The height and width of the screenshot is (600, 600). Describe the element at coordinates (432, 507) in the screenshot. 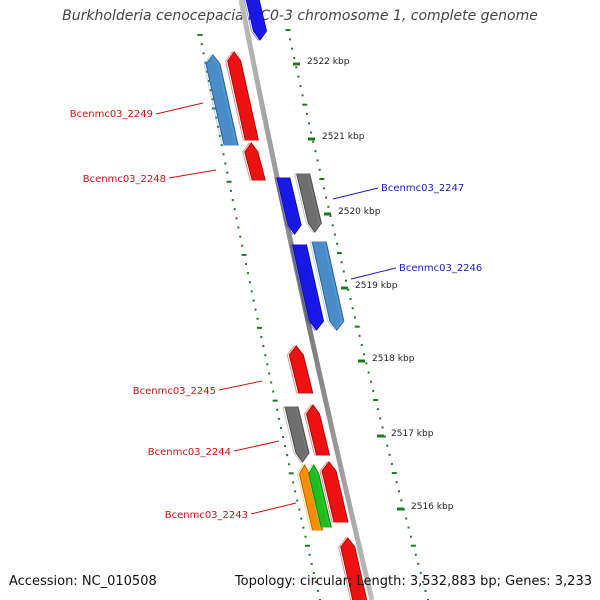

I see `scale-label: 2516 kbp` at that location.